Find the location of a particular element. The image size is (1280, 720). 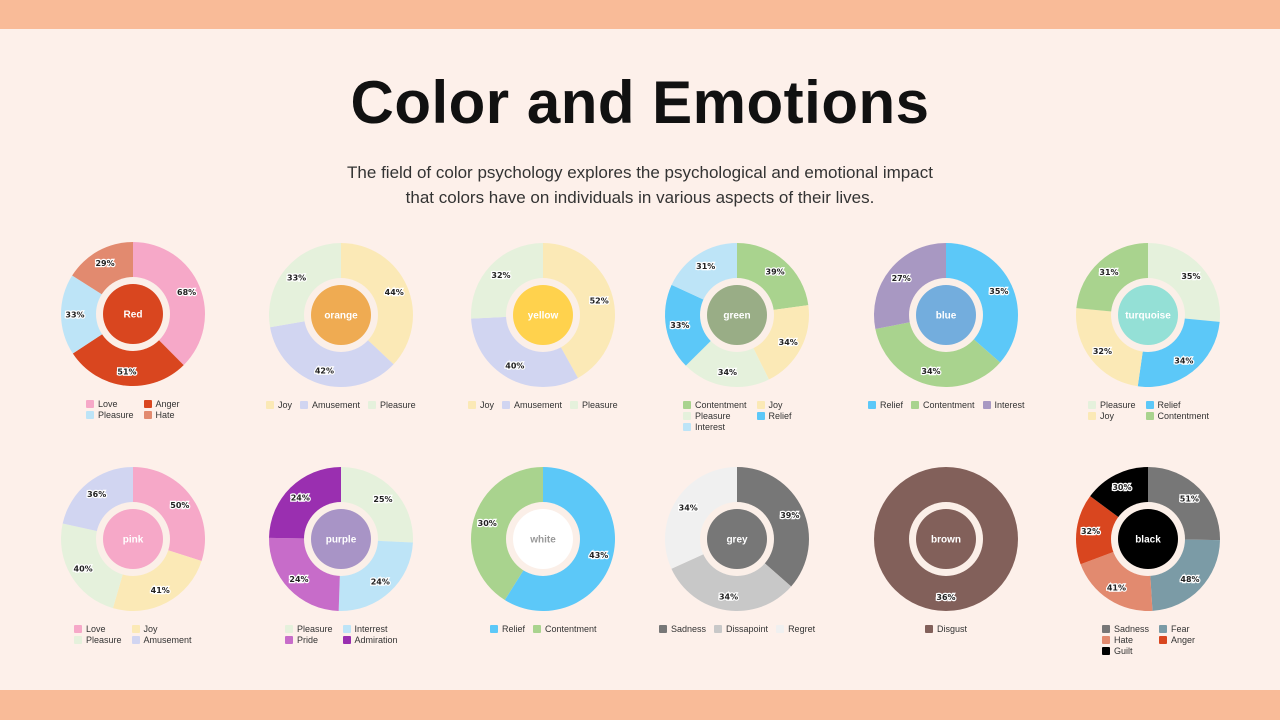

data-label-contentment: 34% is located at coordinates (930, 371).